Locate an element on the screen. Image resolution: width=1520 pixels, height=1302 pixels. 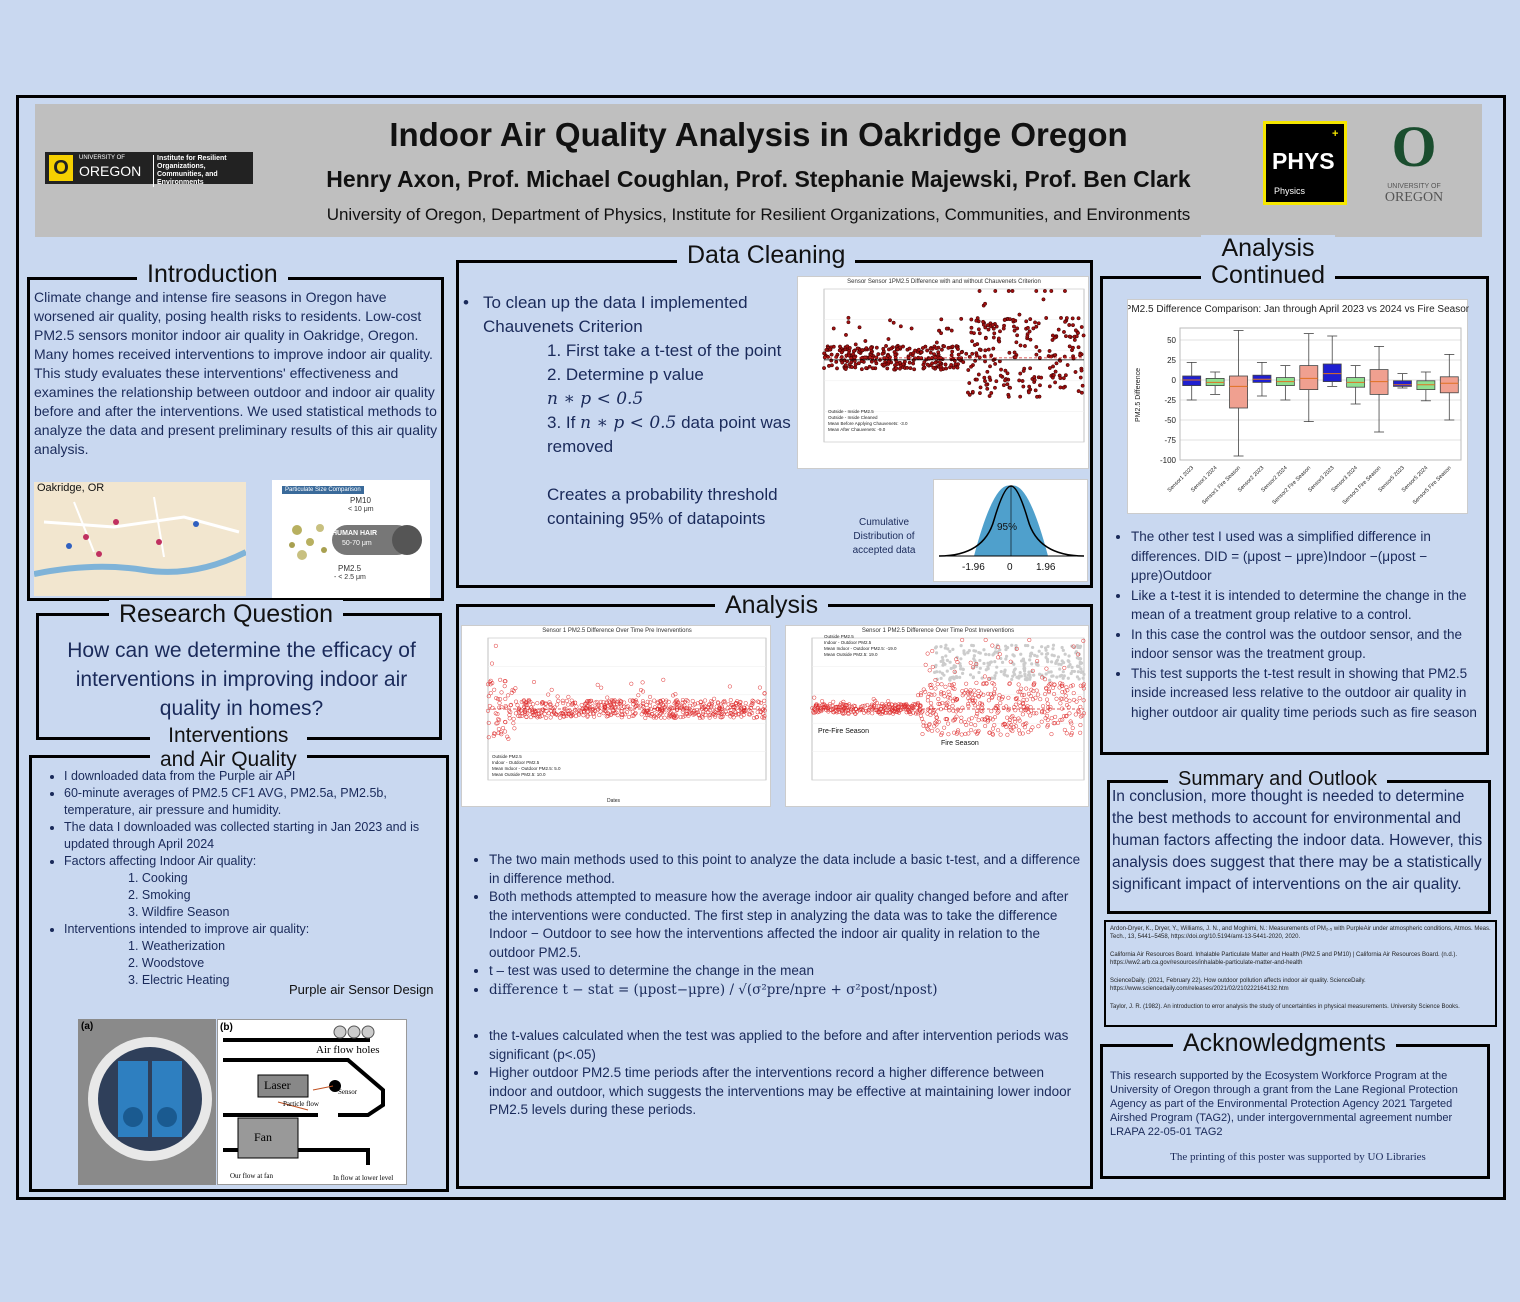
continued-heading-2: Continued is located at coordinates (1268, 275).